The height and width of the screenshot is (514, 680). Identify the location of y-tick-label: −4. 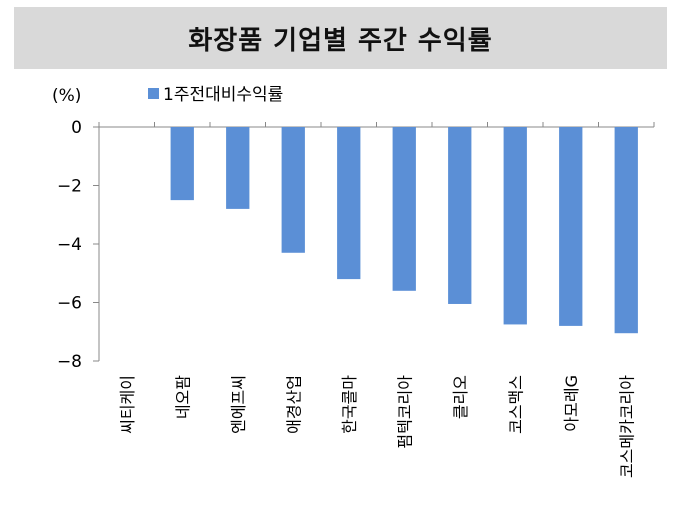
(69, 245).